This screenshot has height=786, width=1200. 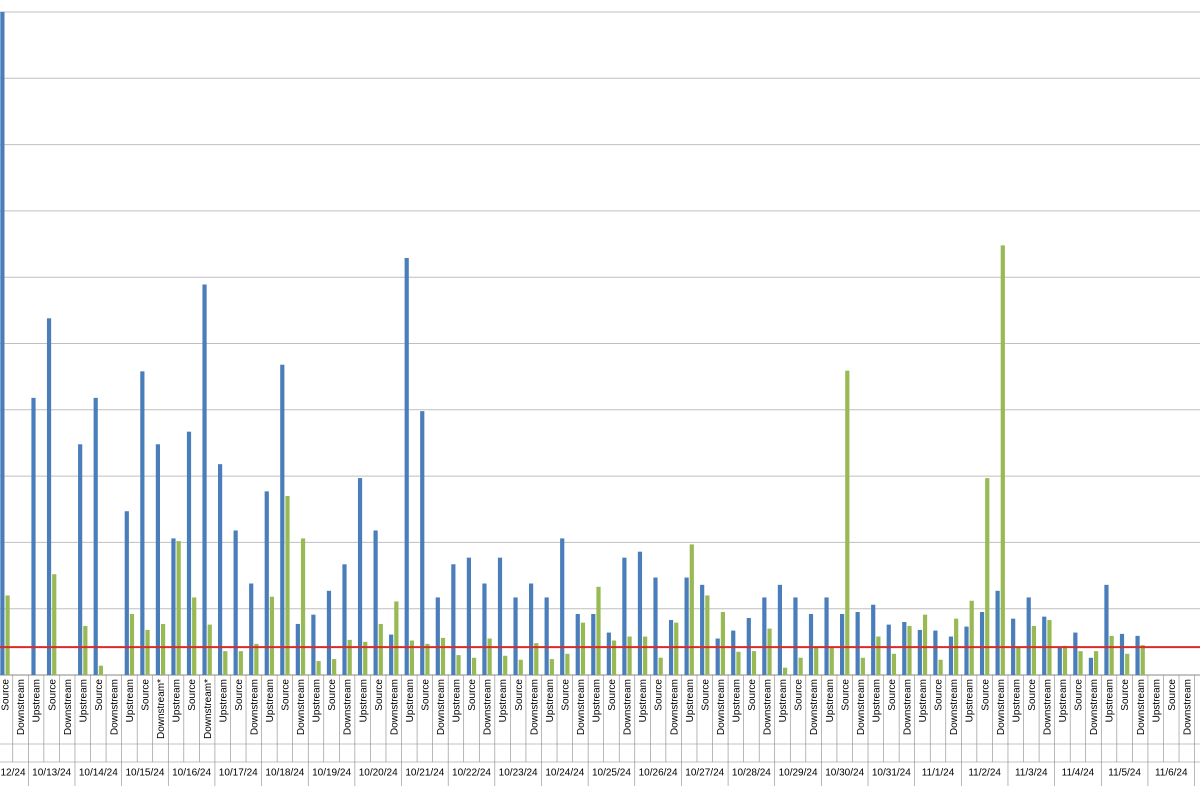 I want to click on group-label: 11/2/24, so click(x=984, y=773).